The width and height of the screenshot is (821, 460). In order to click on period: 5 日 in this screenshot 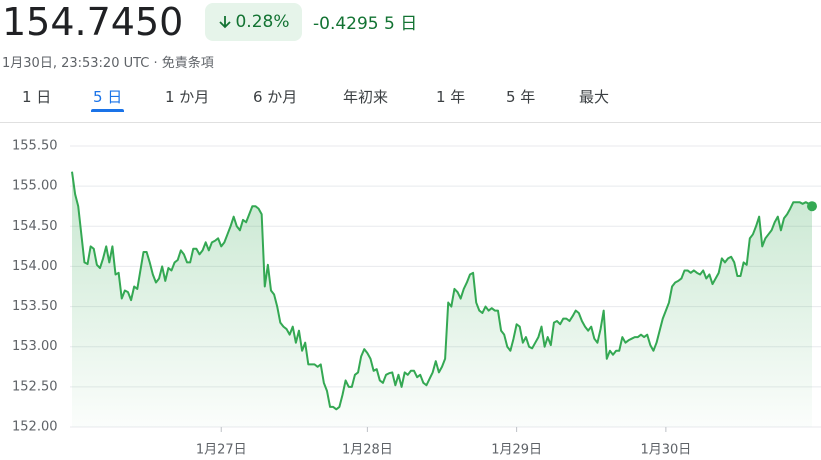, I will do `click(401, 24)`.